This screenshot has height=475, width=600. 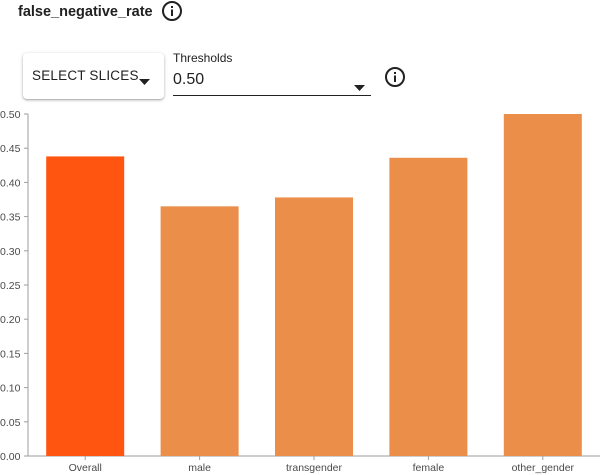 I want to click on y-tick-label: 0.15, so click(x=10, y=354).